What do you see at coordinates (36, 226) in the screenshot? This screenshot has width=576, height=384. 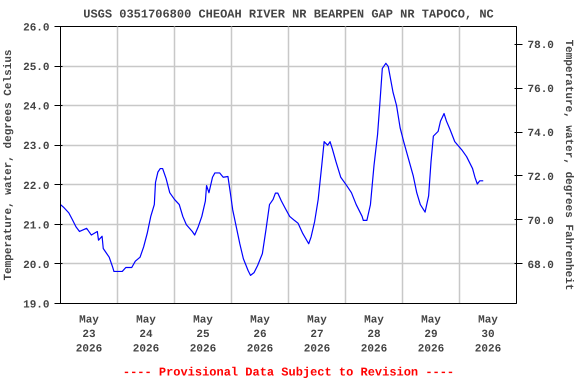 I see `y-tick-label: 21.0` at bounding box center [36, 226].